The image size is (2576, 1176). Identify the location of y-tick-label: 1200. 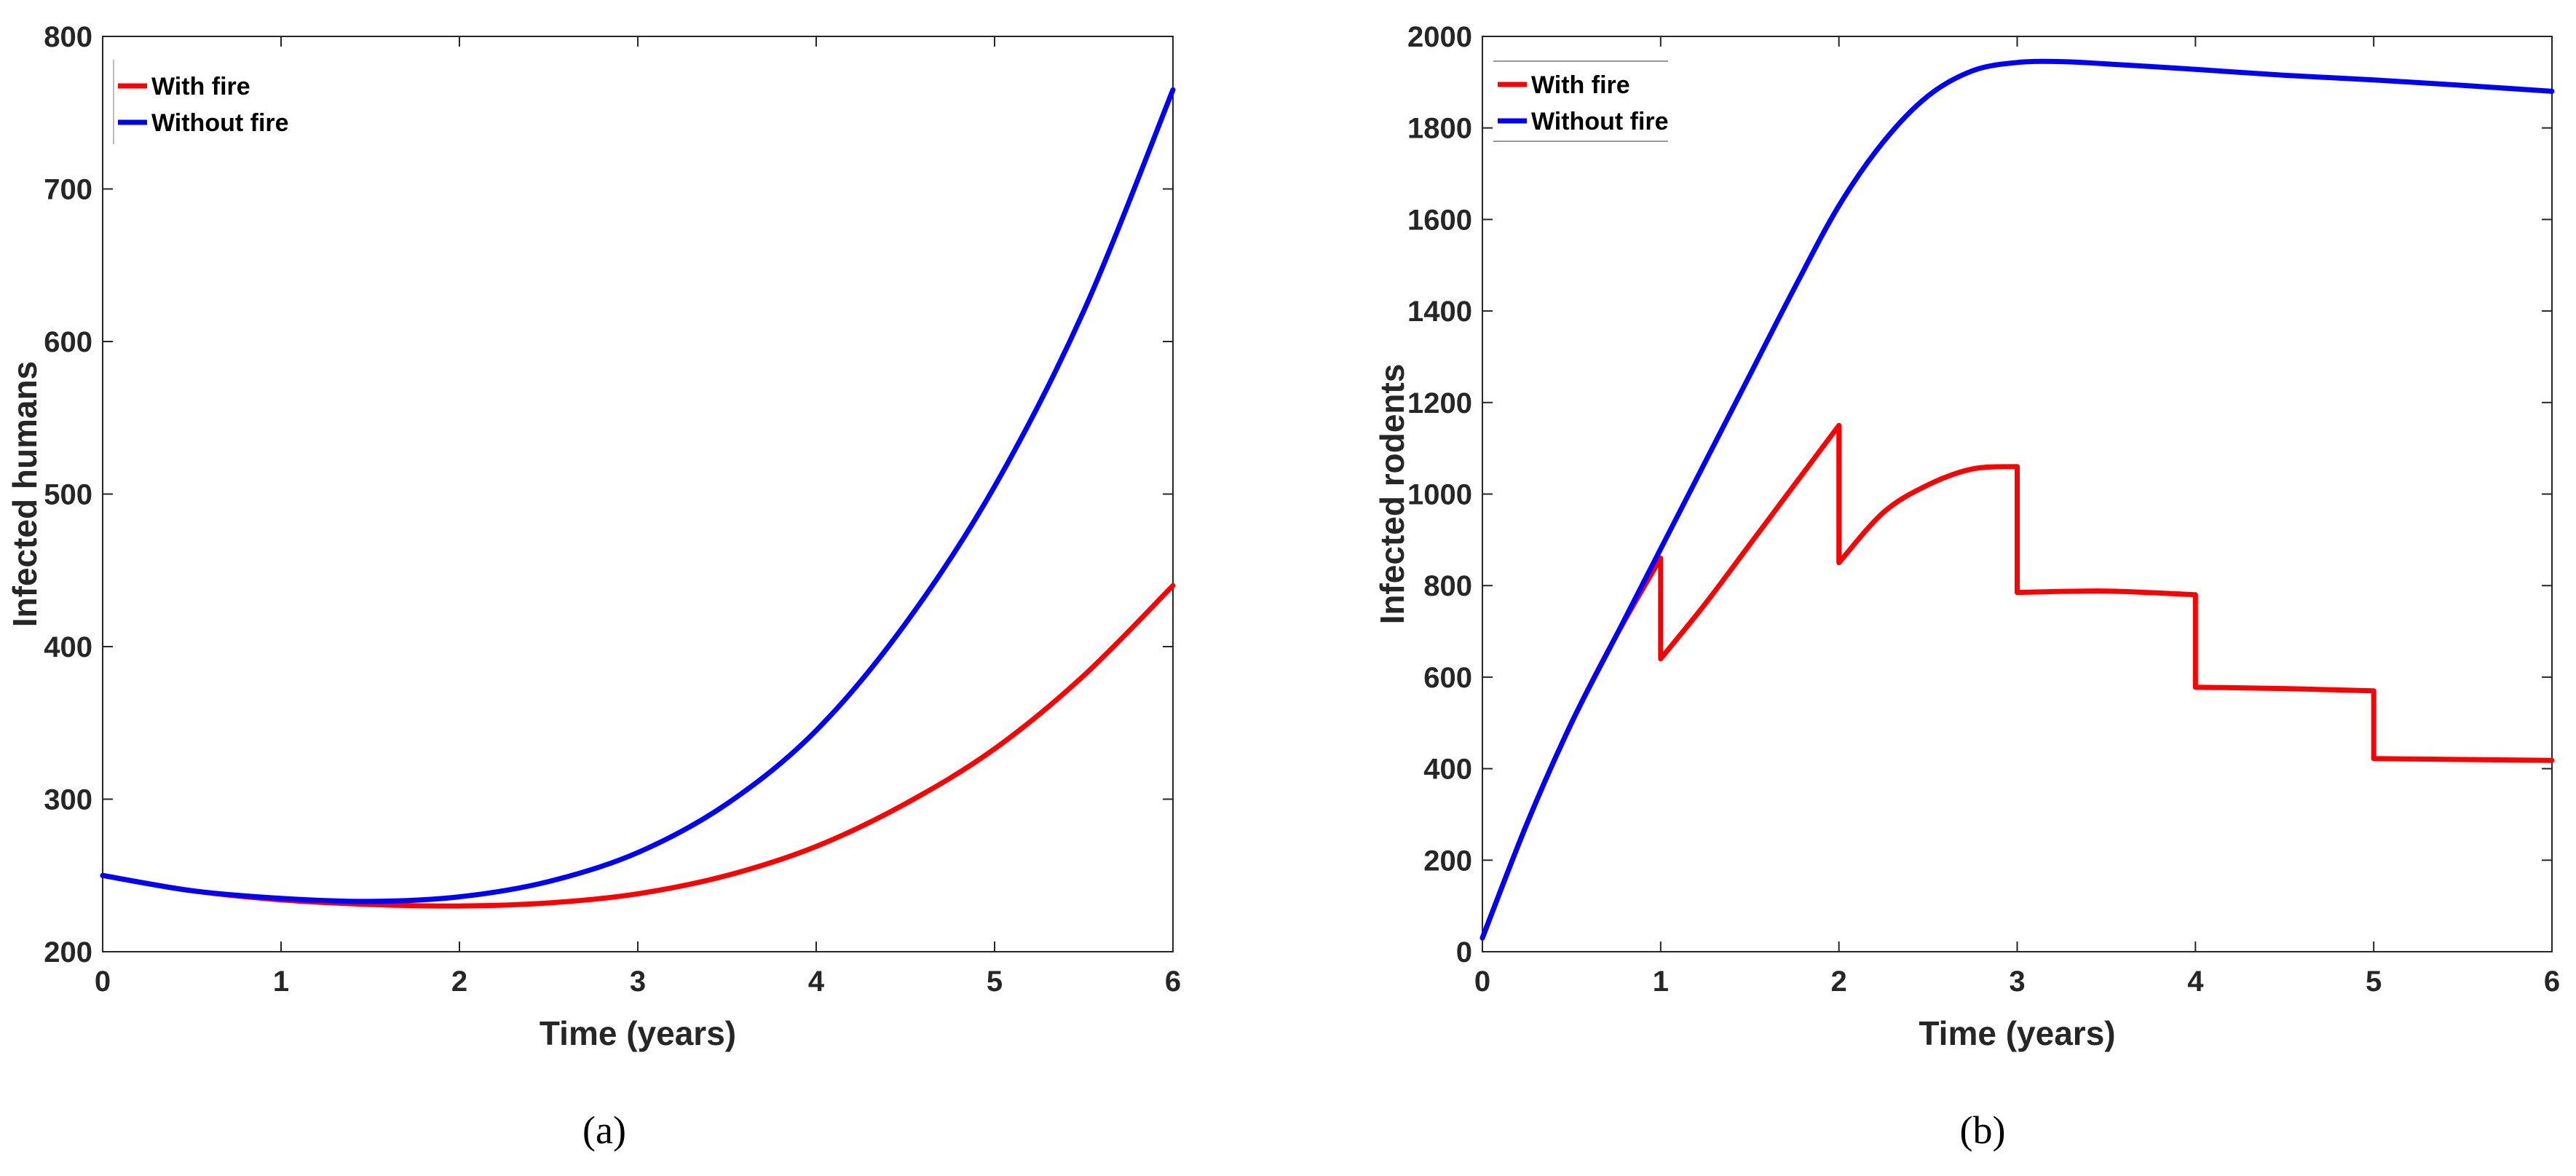
(1440, 403).